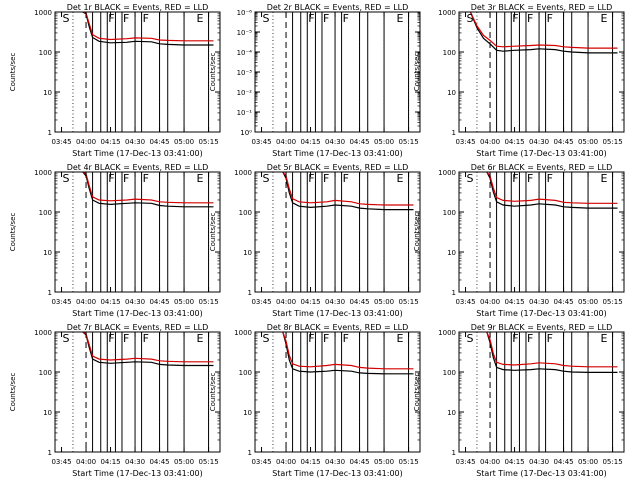 Image resolution: width=640 pixels, height=480 pixels. What do you see at coordinates (245, 73) in the screenshot?
I see `y-tick-label: 10⁻³` at bounding box center [245, 73].